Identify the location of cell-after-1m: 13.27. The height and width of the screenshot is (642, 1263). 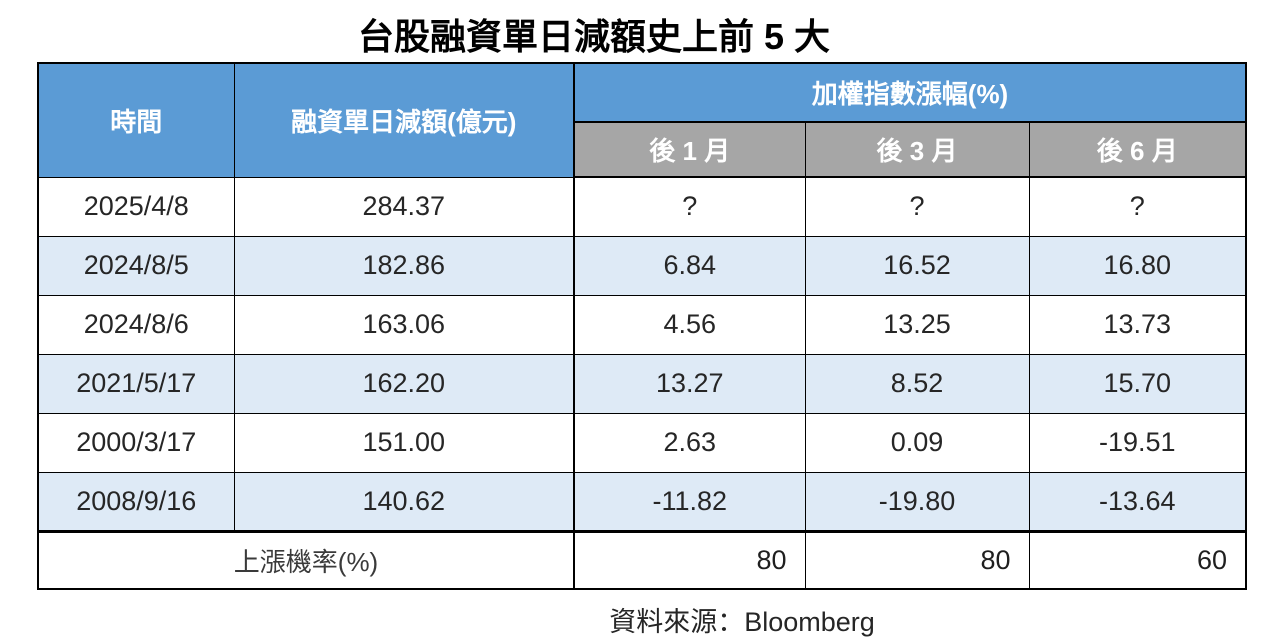
(689, 383).